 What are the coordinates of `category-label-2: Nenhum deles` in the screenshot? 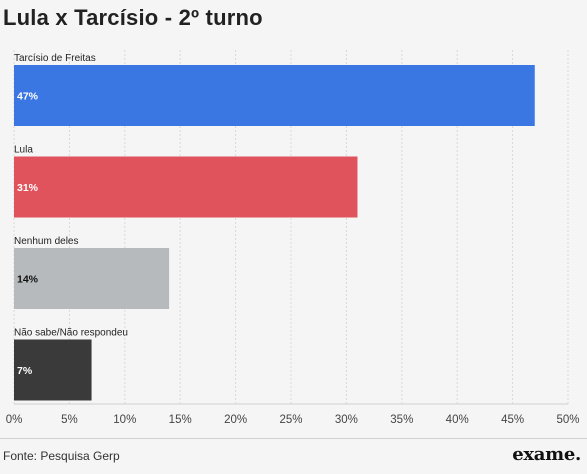 It's located at (46, 241).